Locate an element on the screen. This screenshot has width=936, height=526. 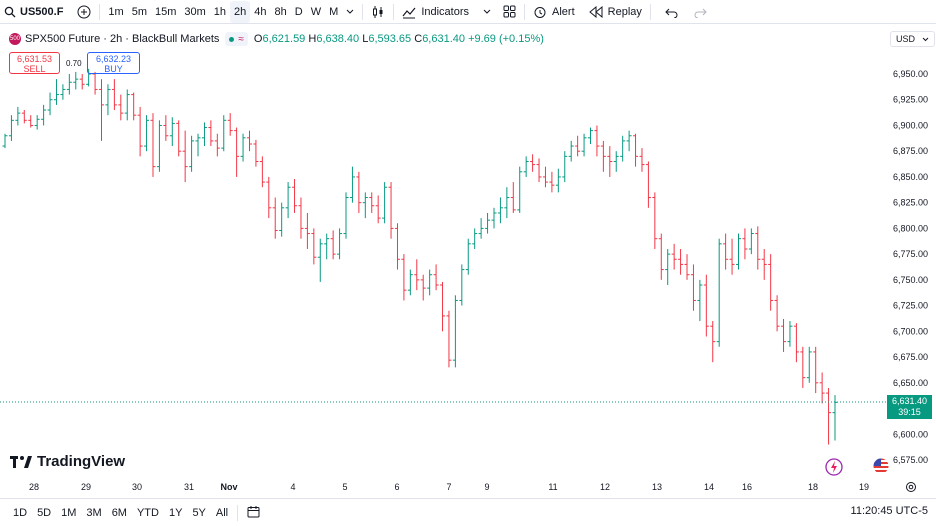
chart-type-button is located at coordinates (378, 12).